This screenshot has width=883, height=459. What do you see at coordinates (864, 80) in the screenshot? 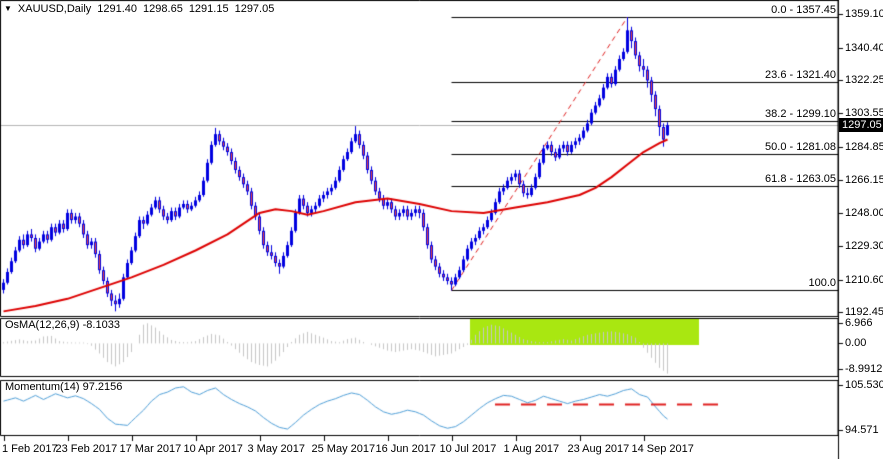
I see `price-axis-label: 1322.25` at bounding box center [864, 80].